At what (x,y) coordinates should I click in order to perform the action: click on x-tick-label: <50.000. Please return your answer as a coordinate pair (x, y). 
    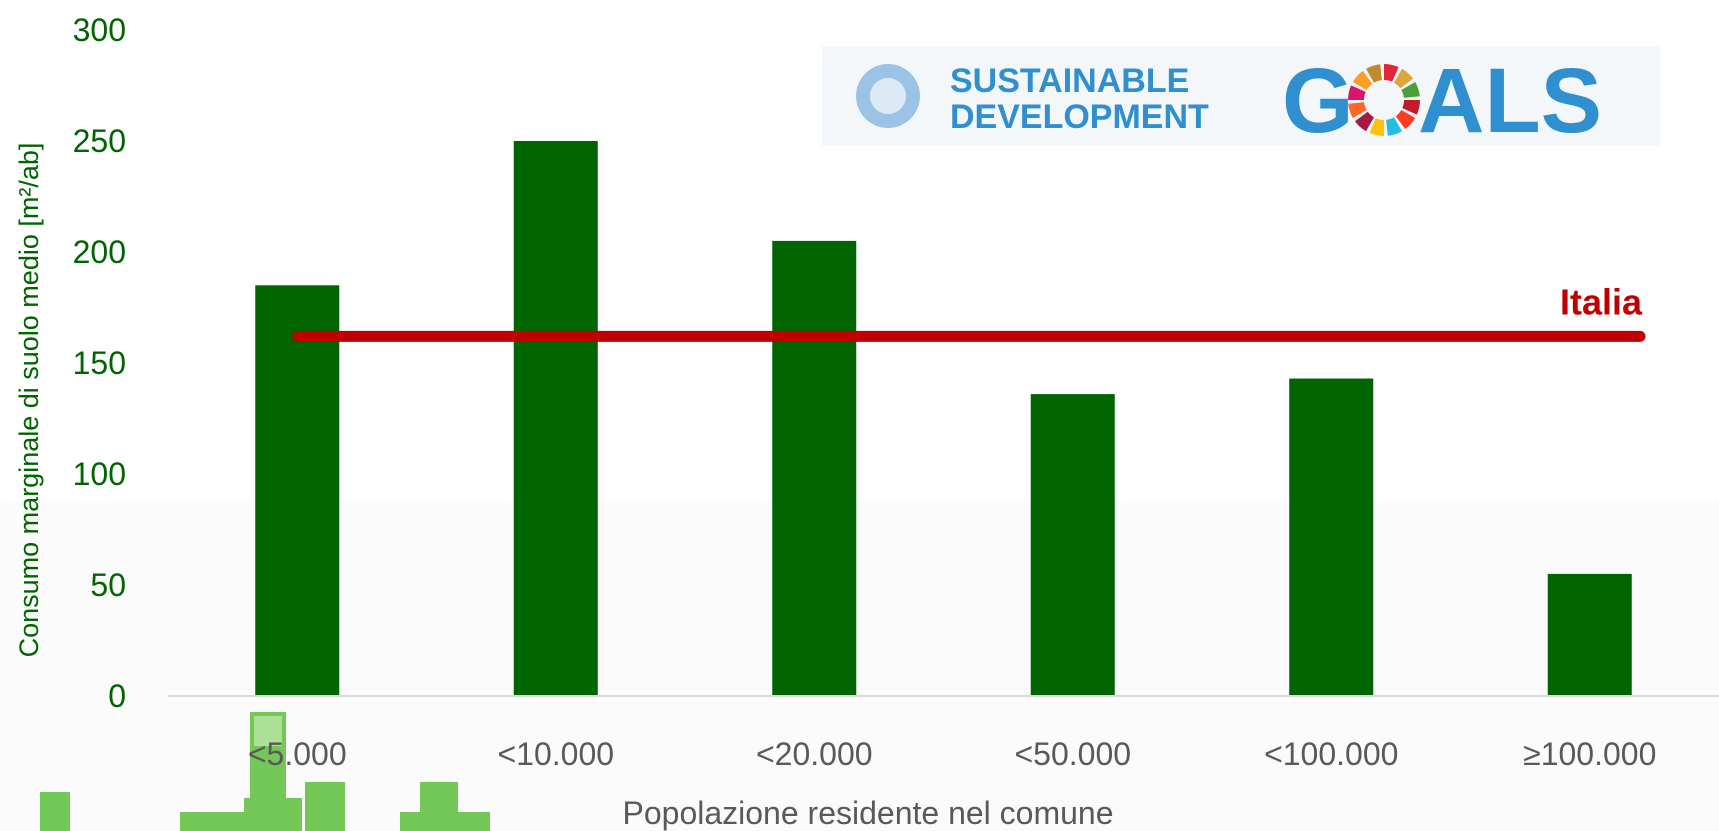
    Looking at the image, I should click on (1072, 754).